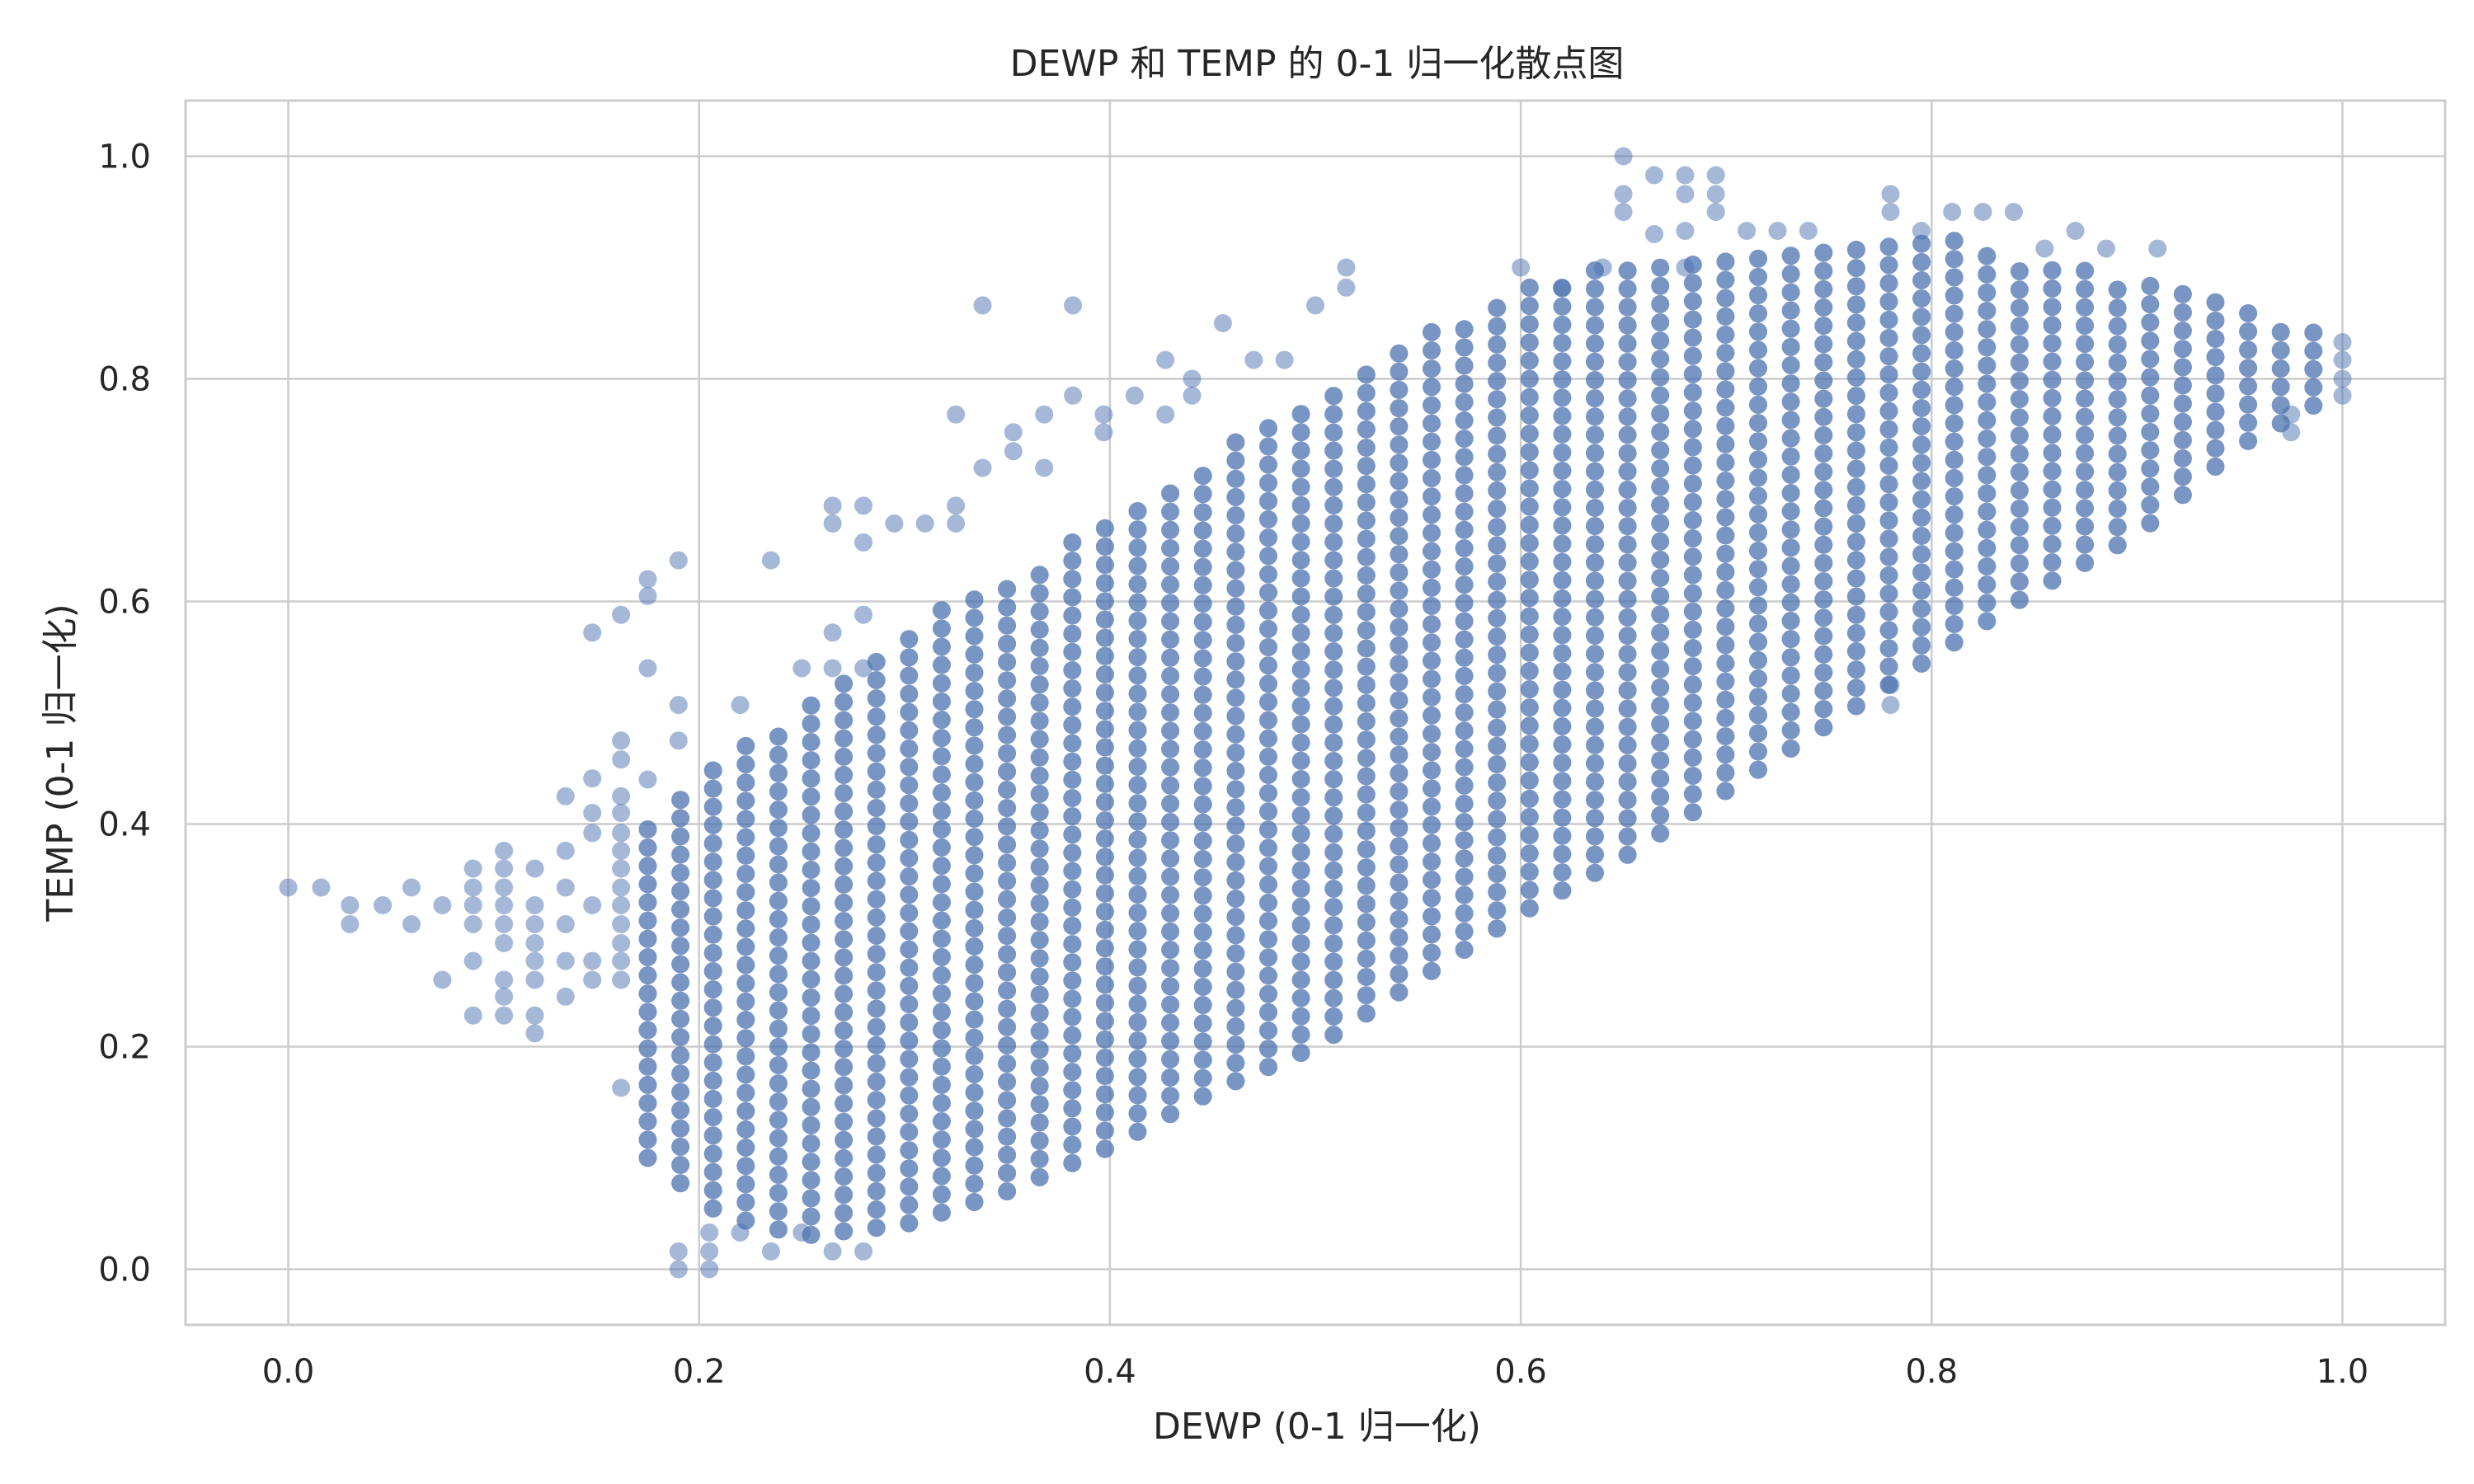  I want to click on y-axis-ticks: 0.00.20.40.60.81.0, so click(124, 714).